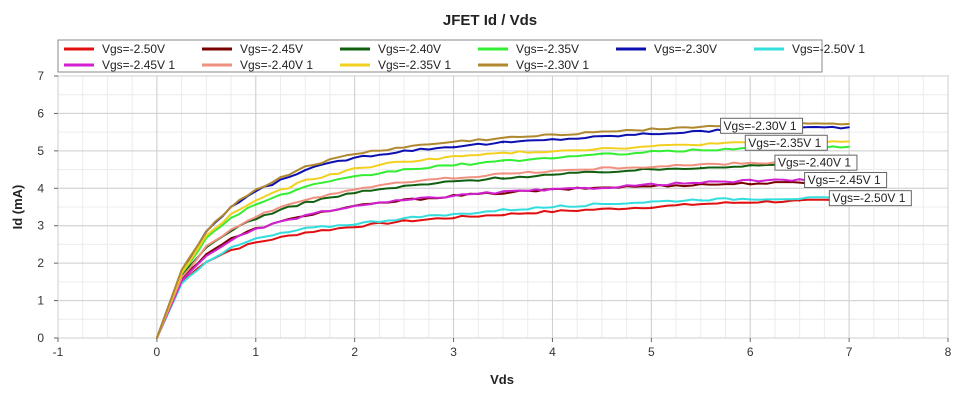  I want to click on y-tick-label: 6, so click(40, 113).